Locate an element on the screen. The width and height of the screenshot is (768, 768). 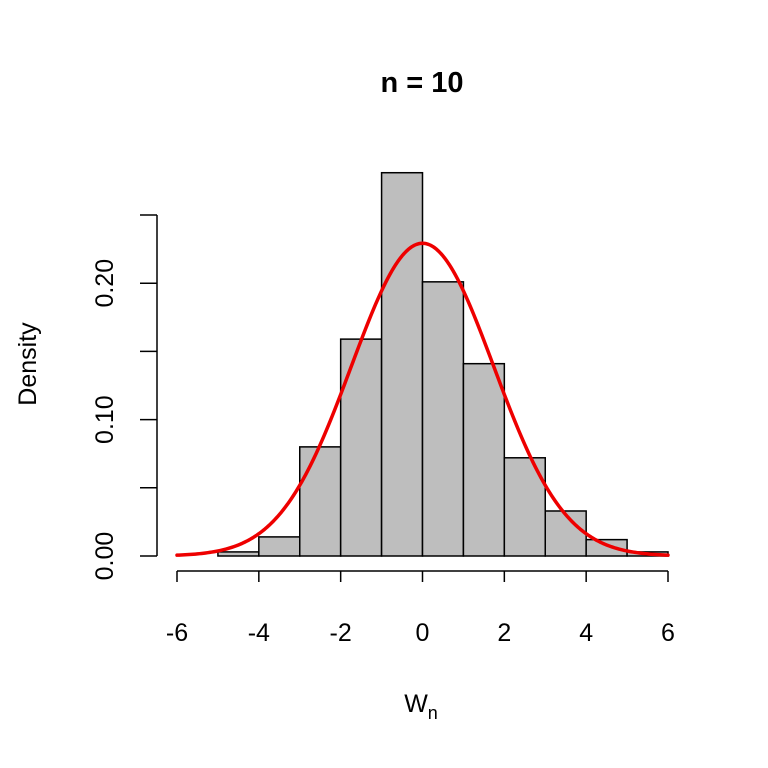
x-axis-title: Wn is located at coordinates (421, 706).